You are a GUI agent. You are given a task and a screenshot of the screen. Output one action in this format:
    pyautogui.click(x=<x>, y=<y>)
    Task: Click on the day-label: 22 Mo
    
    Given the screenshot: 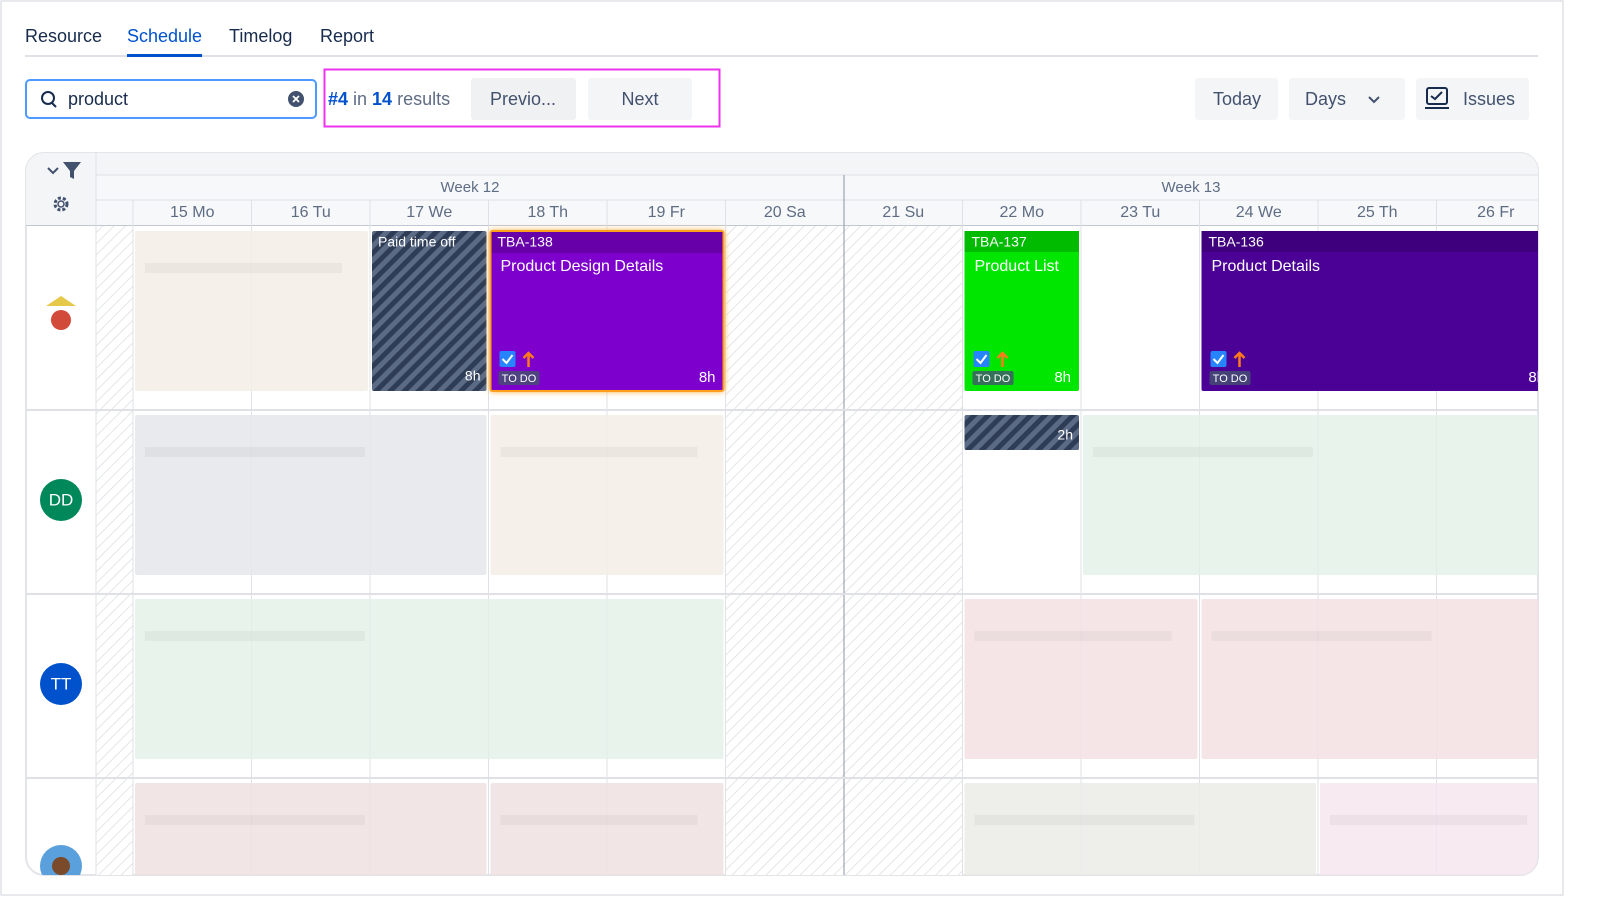 What is the action you would take?
    pyautogui.click(x=1022, y=212)
    